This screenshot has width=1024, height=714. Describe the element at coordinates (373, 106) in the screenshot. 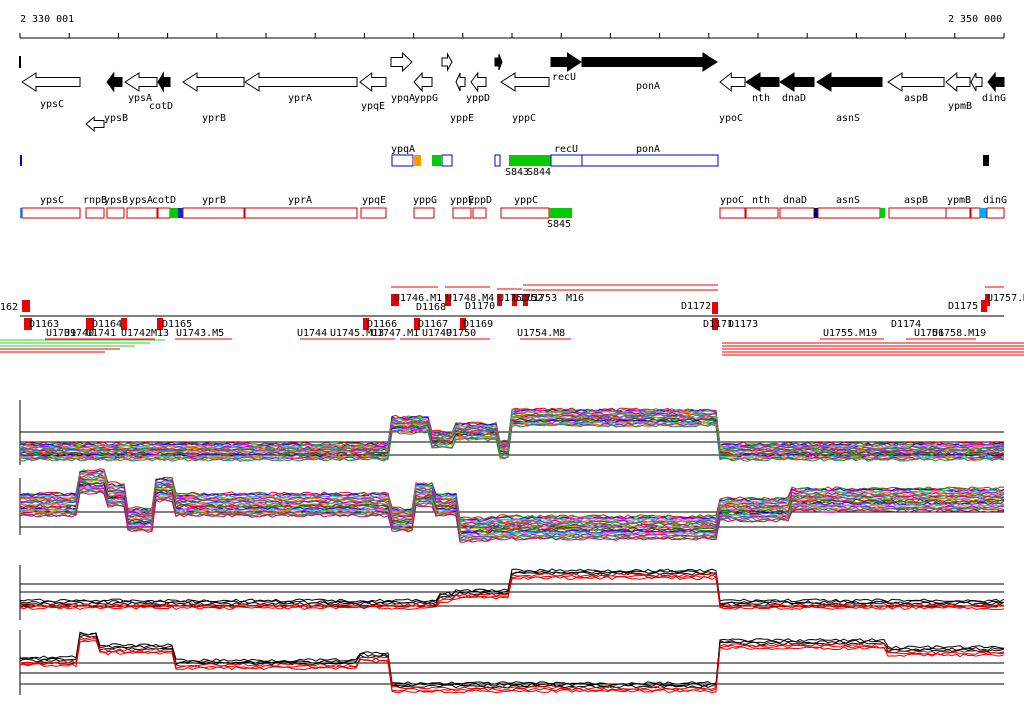

I see `gene-label: ypqE` at that location.